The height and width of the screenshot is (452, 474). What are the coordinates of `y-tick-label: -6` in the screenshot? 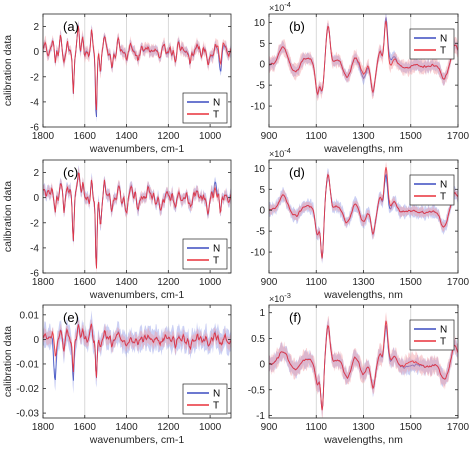 It's located at (34, 128).